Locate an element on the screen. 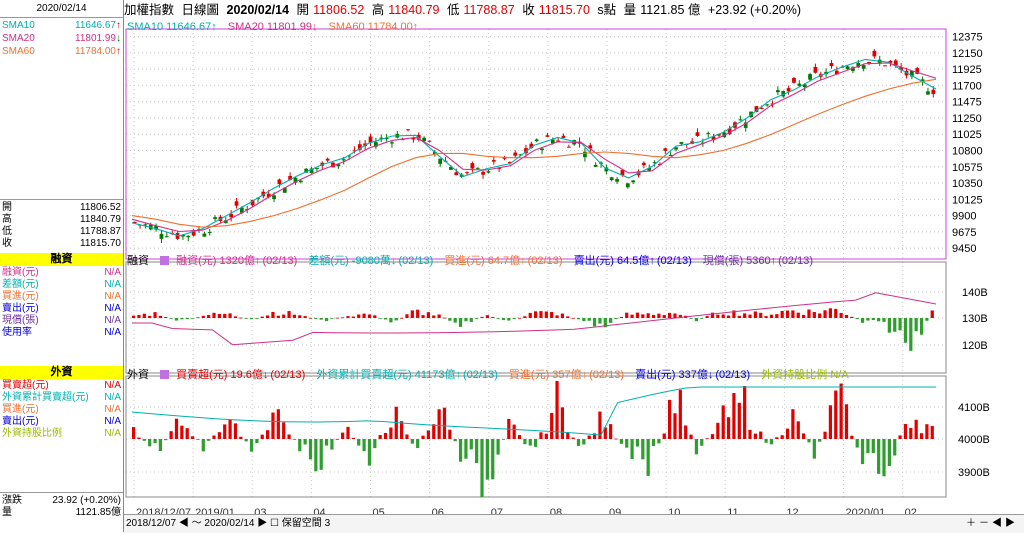 The height and width of the screenshot is (533, 1024). price-tick-label: 11925 is located at coordinates (967, 70).